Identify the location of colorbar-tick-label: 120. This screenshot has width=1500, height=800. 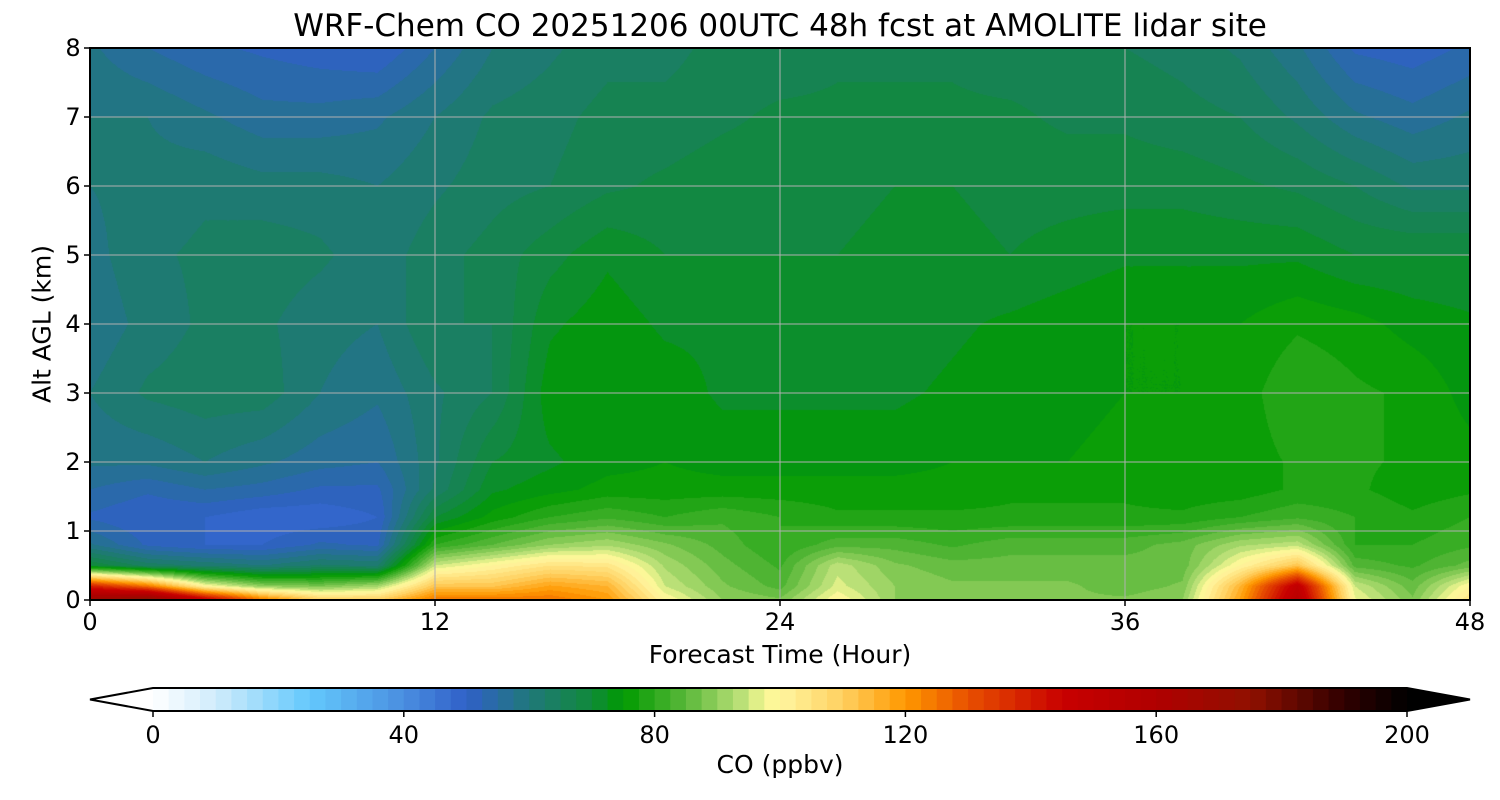
(905, 735).